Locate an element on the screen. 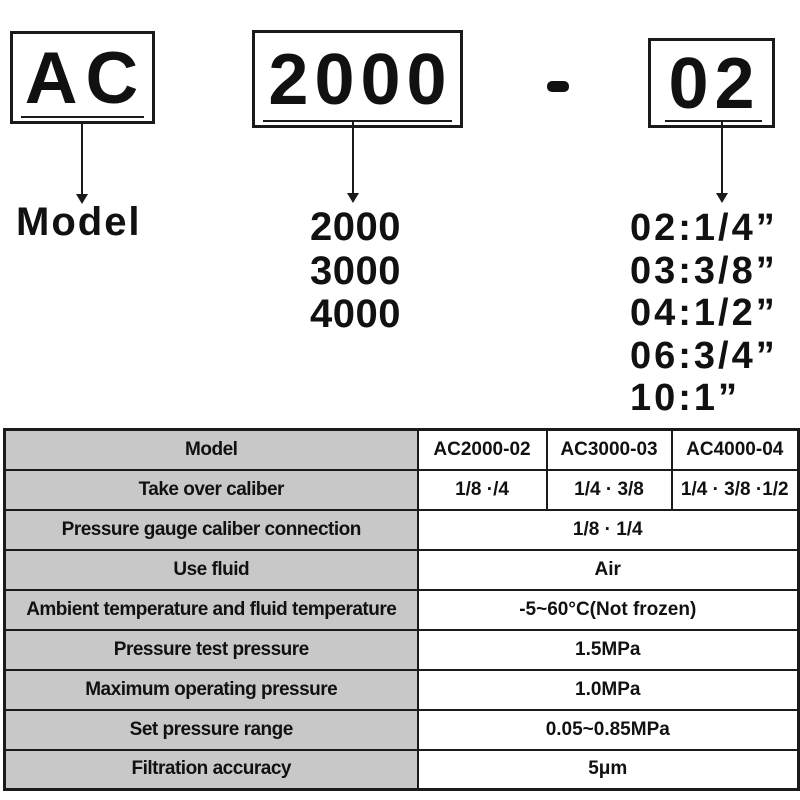 This screenshot has width=800, height=800. row-value: 1/4 · 3/8 is located at coordinates (609, 489).